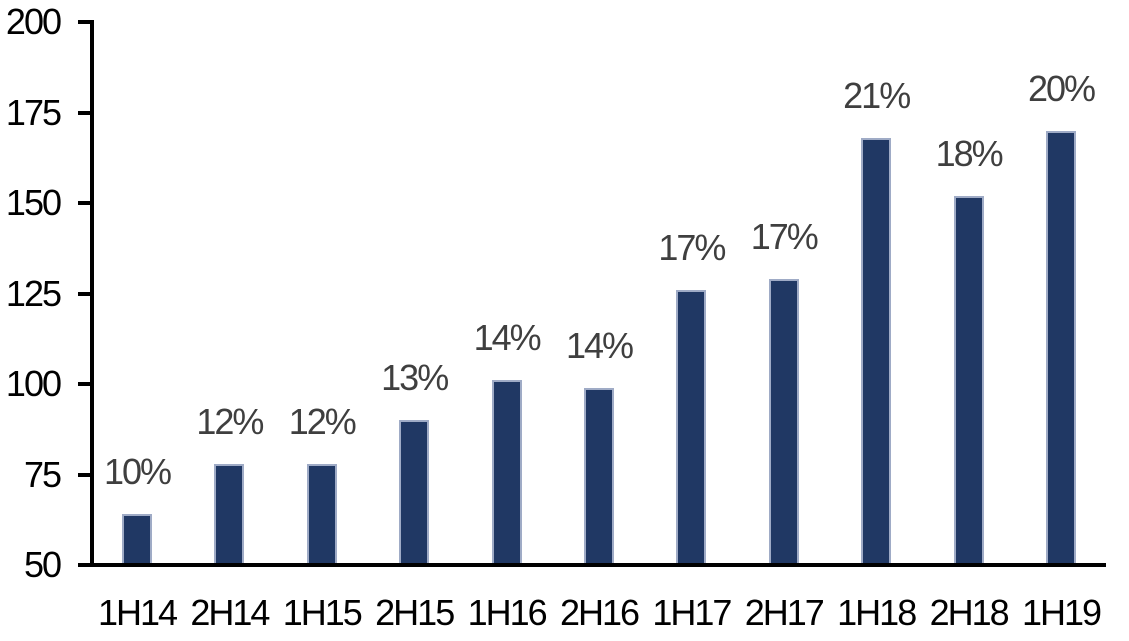  Describe the element at coordinates (1061, 612) in the screenshot. I see `x-tick-label: 1H19` at that location.